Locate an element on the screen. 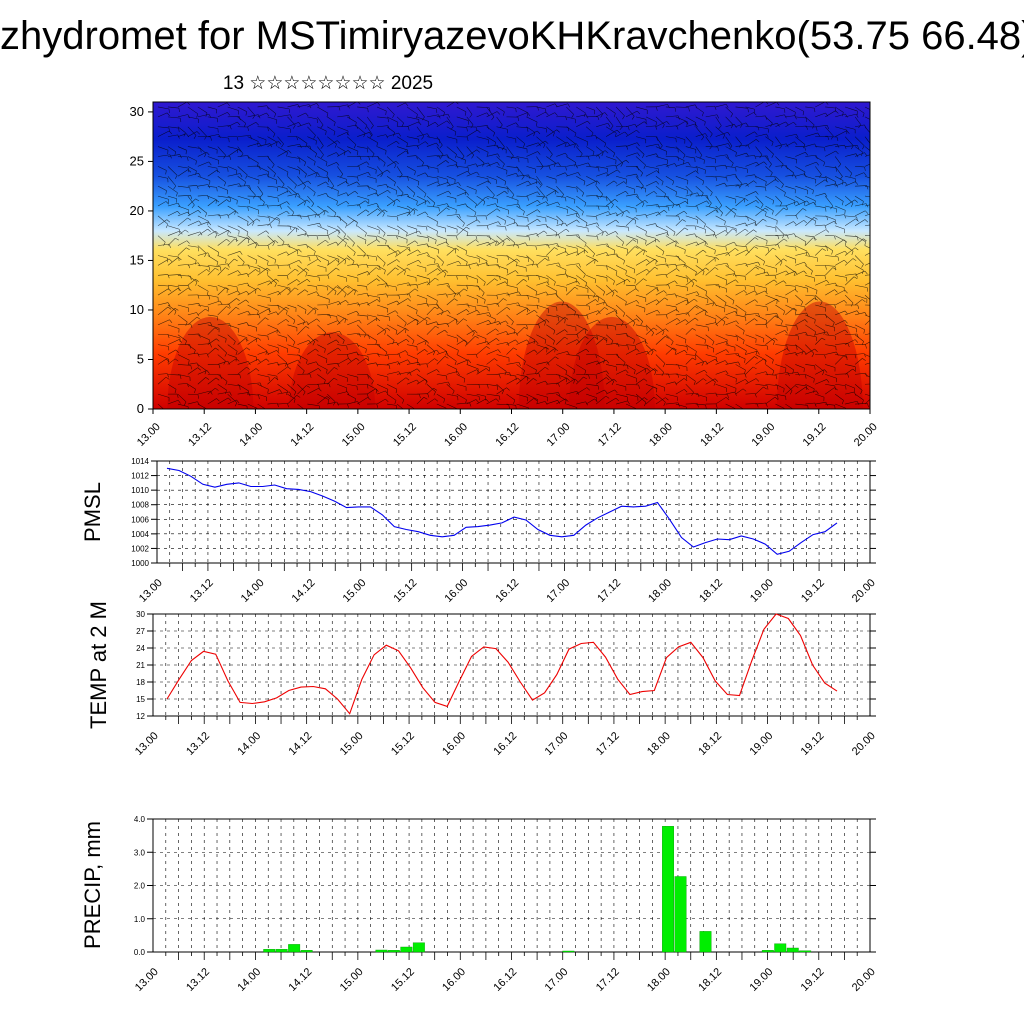 The width and height of the screenshot is (1024, 1024). y-tick-label: 18 is located at coordinates (140, 682).